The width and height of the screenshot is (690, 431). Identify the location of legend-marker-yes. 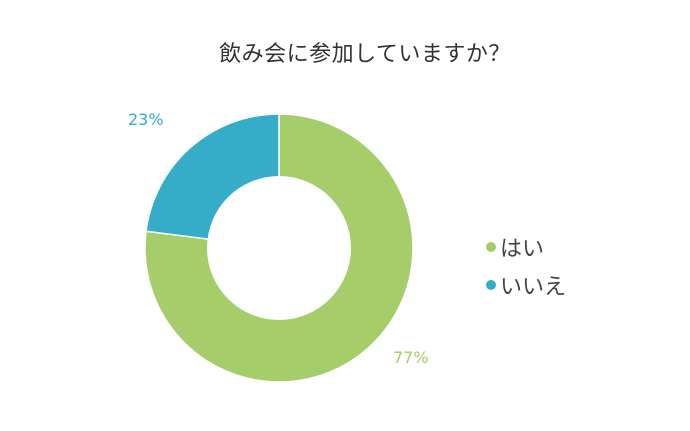
(491, 247).